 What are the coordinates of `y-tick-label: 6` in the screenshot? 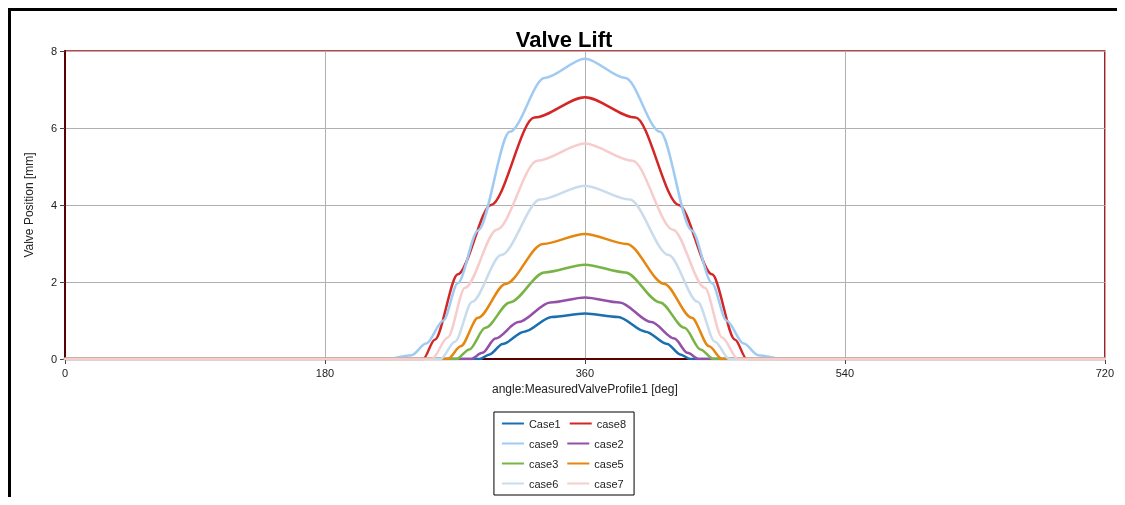 It's located at (53, 128).